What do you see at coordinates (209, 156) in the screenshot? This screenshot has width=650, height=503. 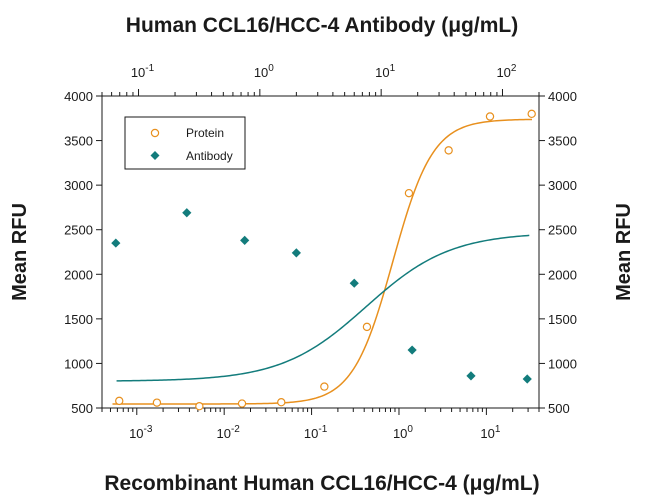 I see `legend-antibody-label: Antibody` at bounding box center [209, 156].